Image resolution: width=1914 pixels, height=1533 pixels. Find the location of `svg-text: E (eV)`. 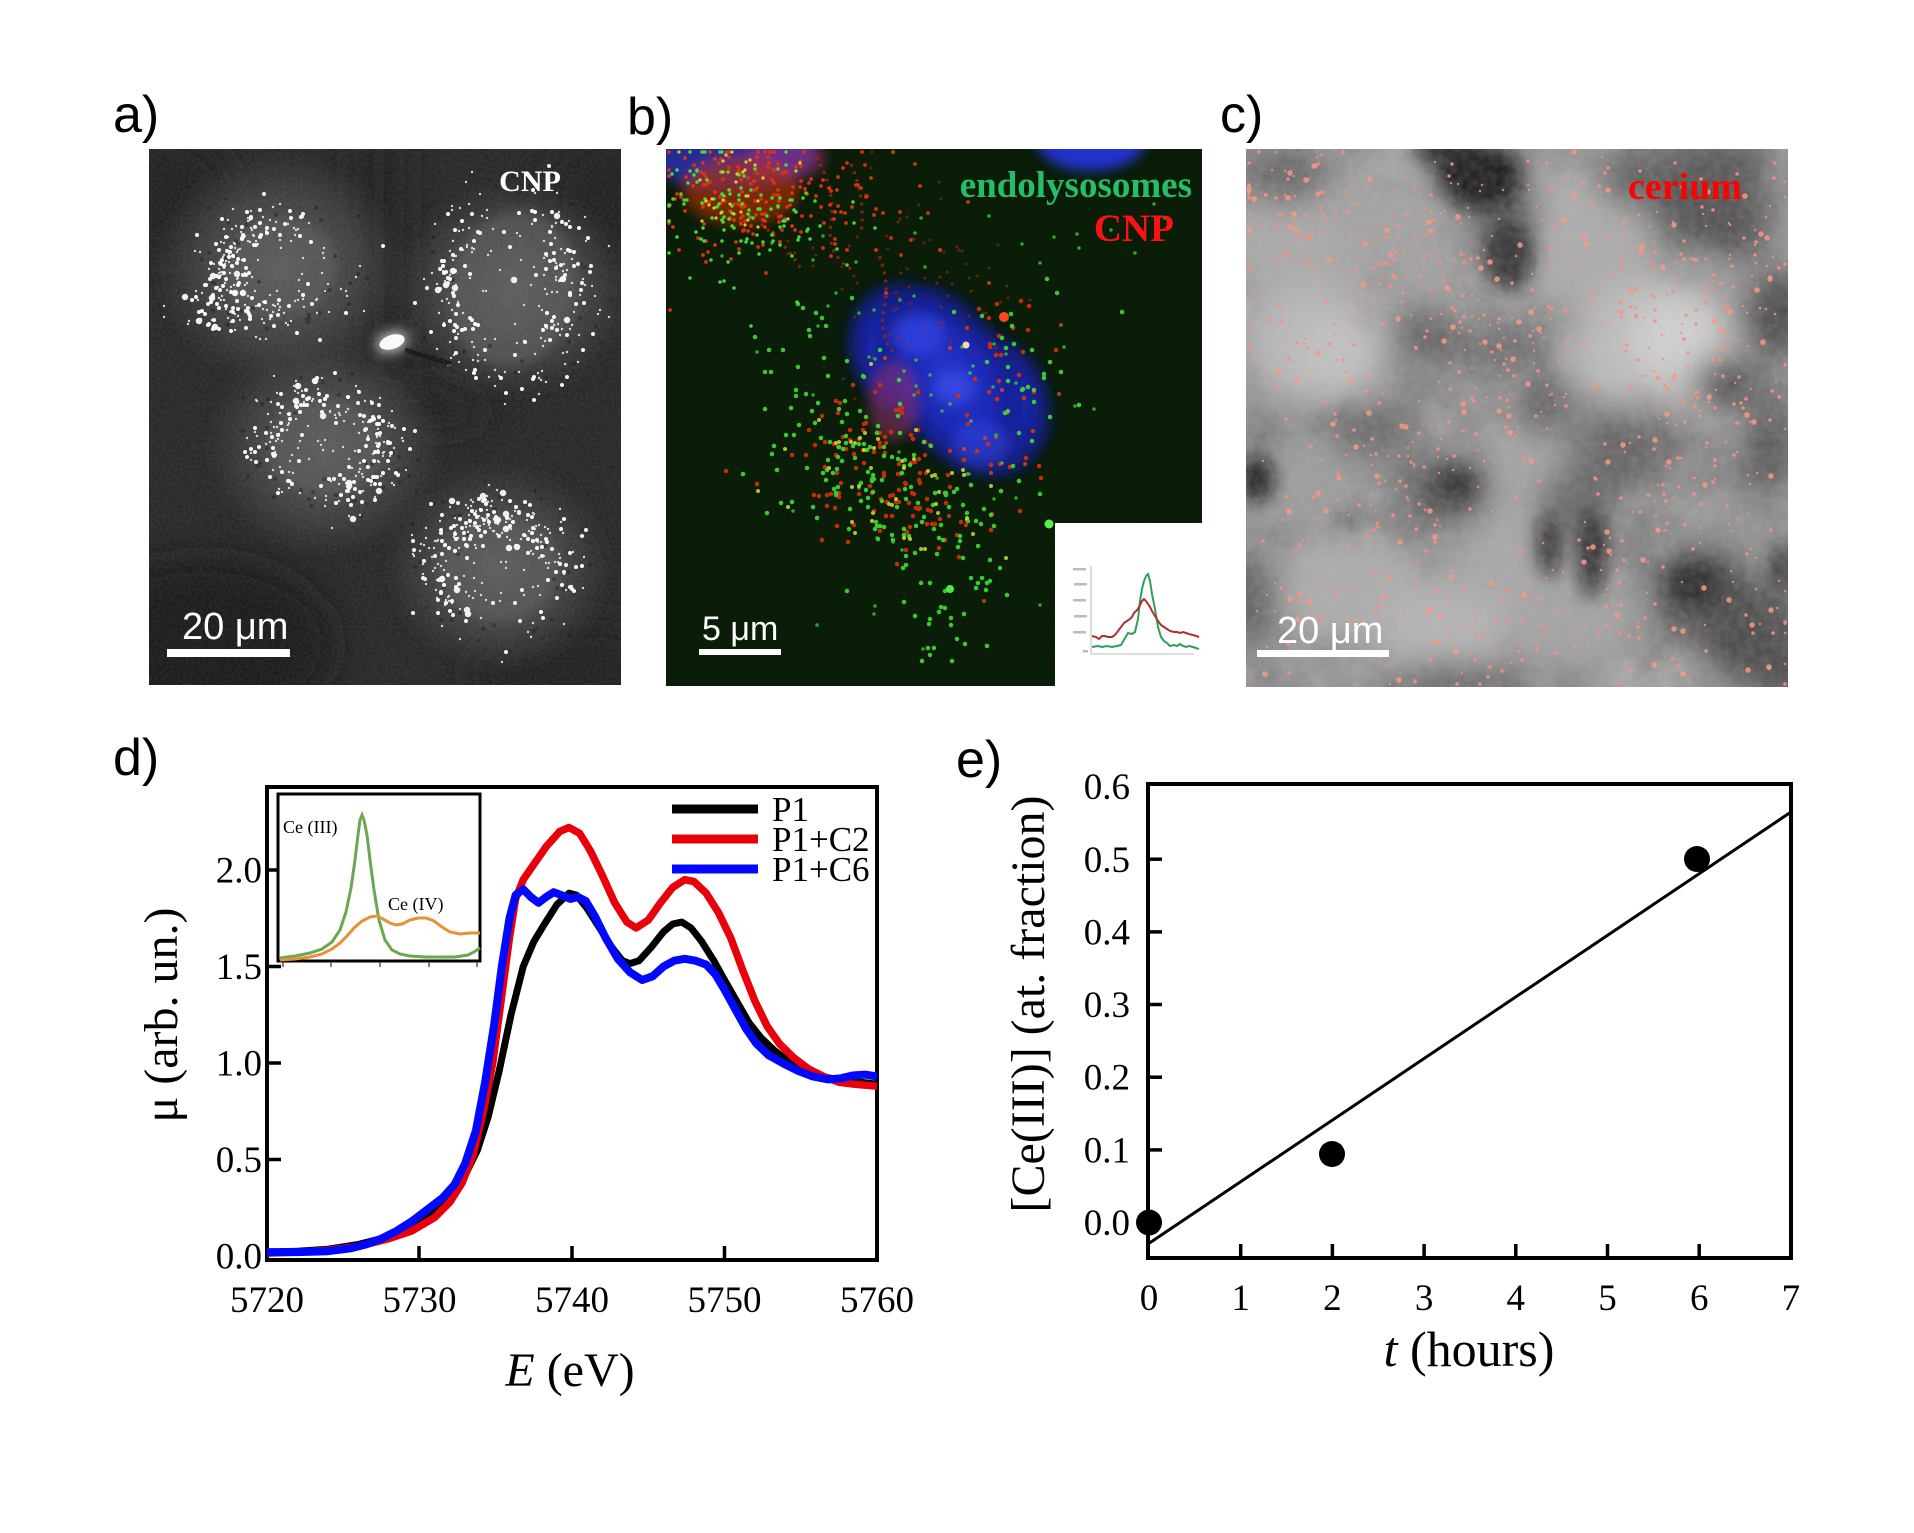

svg-text: E (eV) is located at coordinates (569, 1370).